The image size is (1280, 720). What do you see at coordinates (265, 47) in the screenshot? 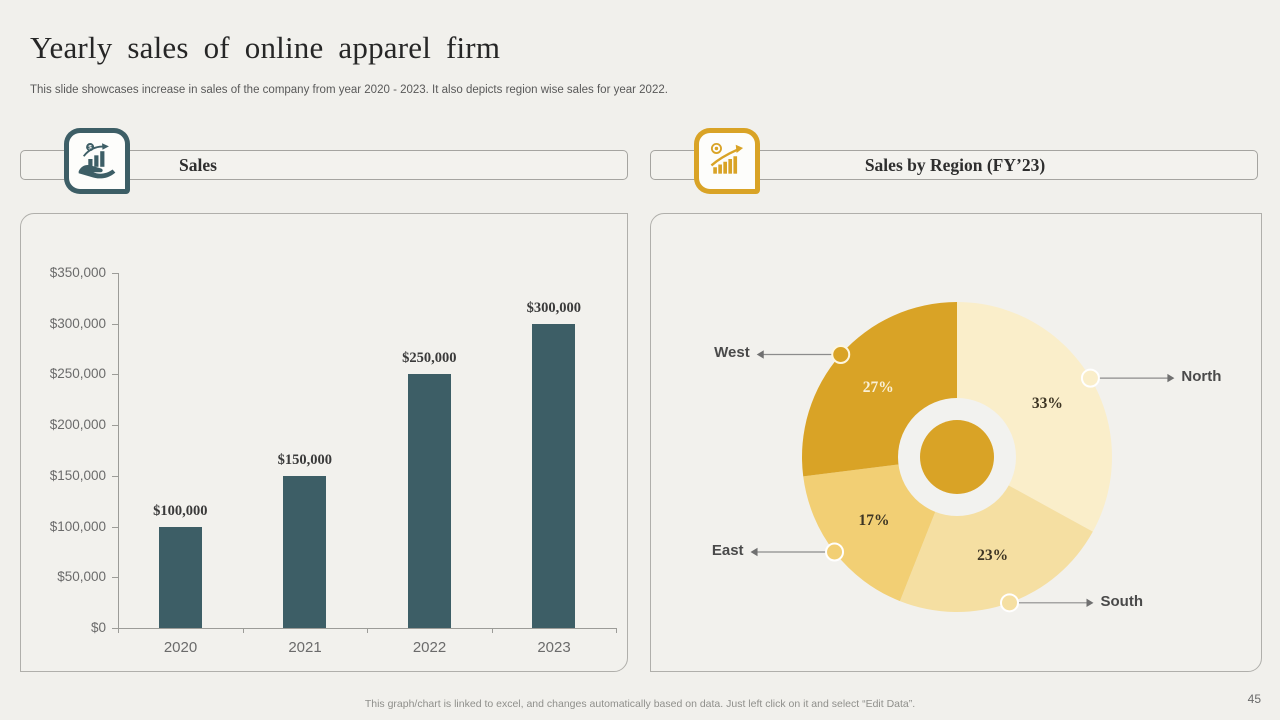
I see `page-title: Yearly sales of online apparel firm` at bounding box center [265, 47].